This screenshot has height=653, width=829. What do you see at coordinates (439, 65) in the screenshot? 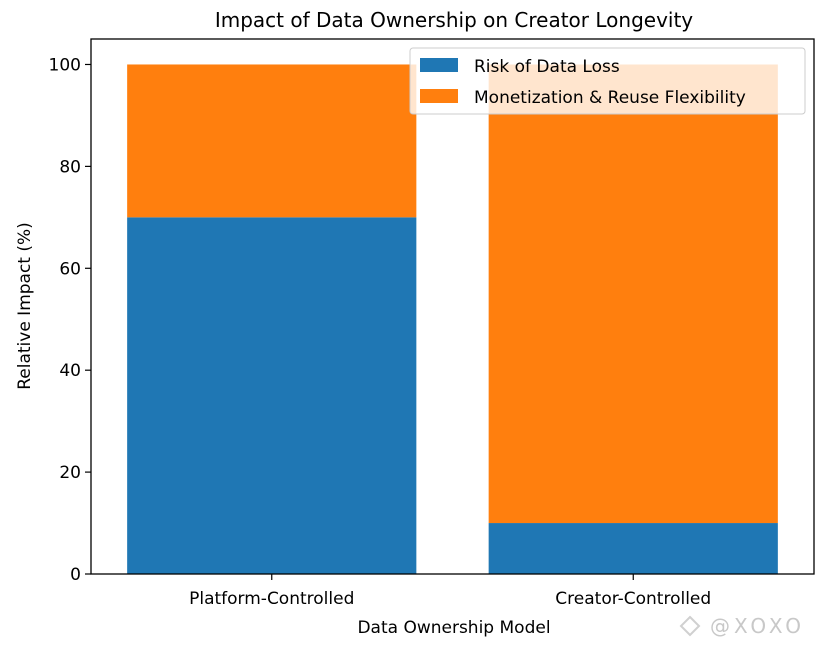
I see `legend-swatch-risk` at bounding box center [439, 65].